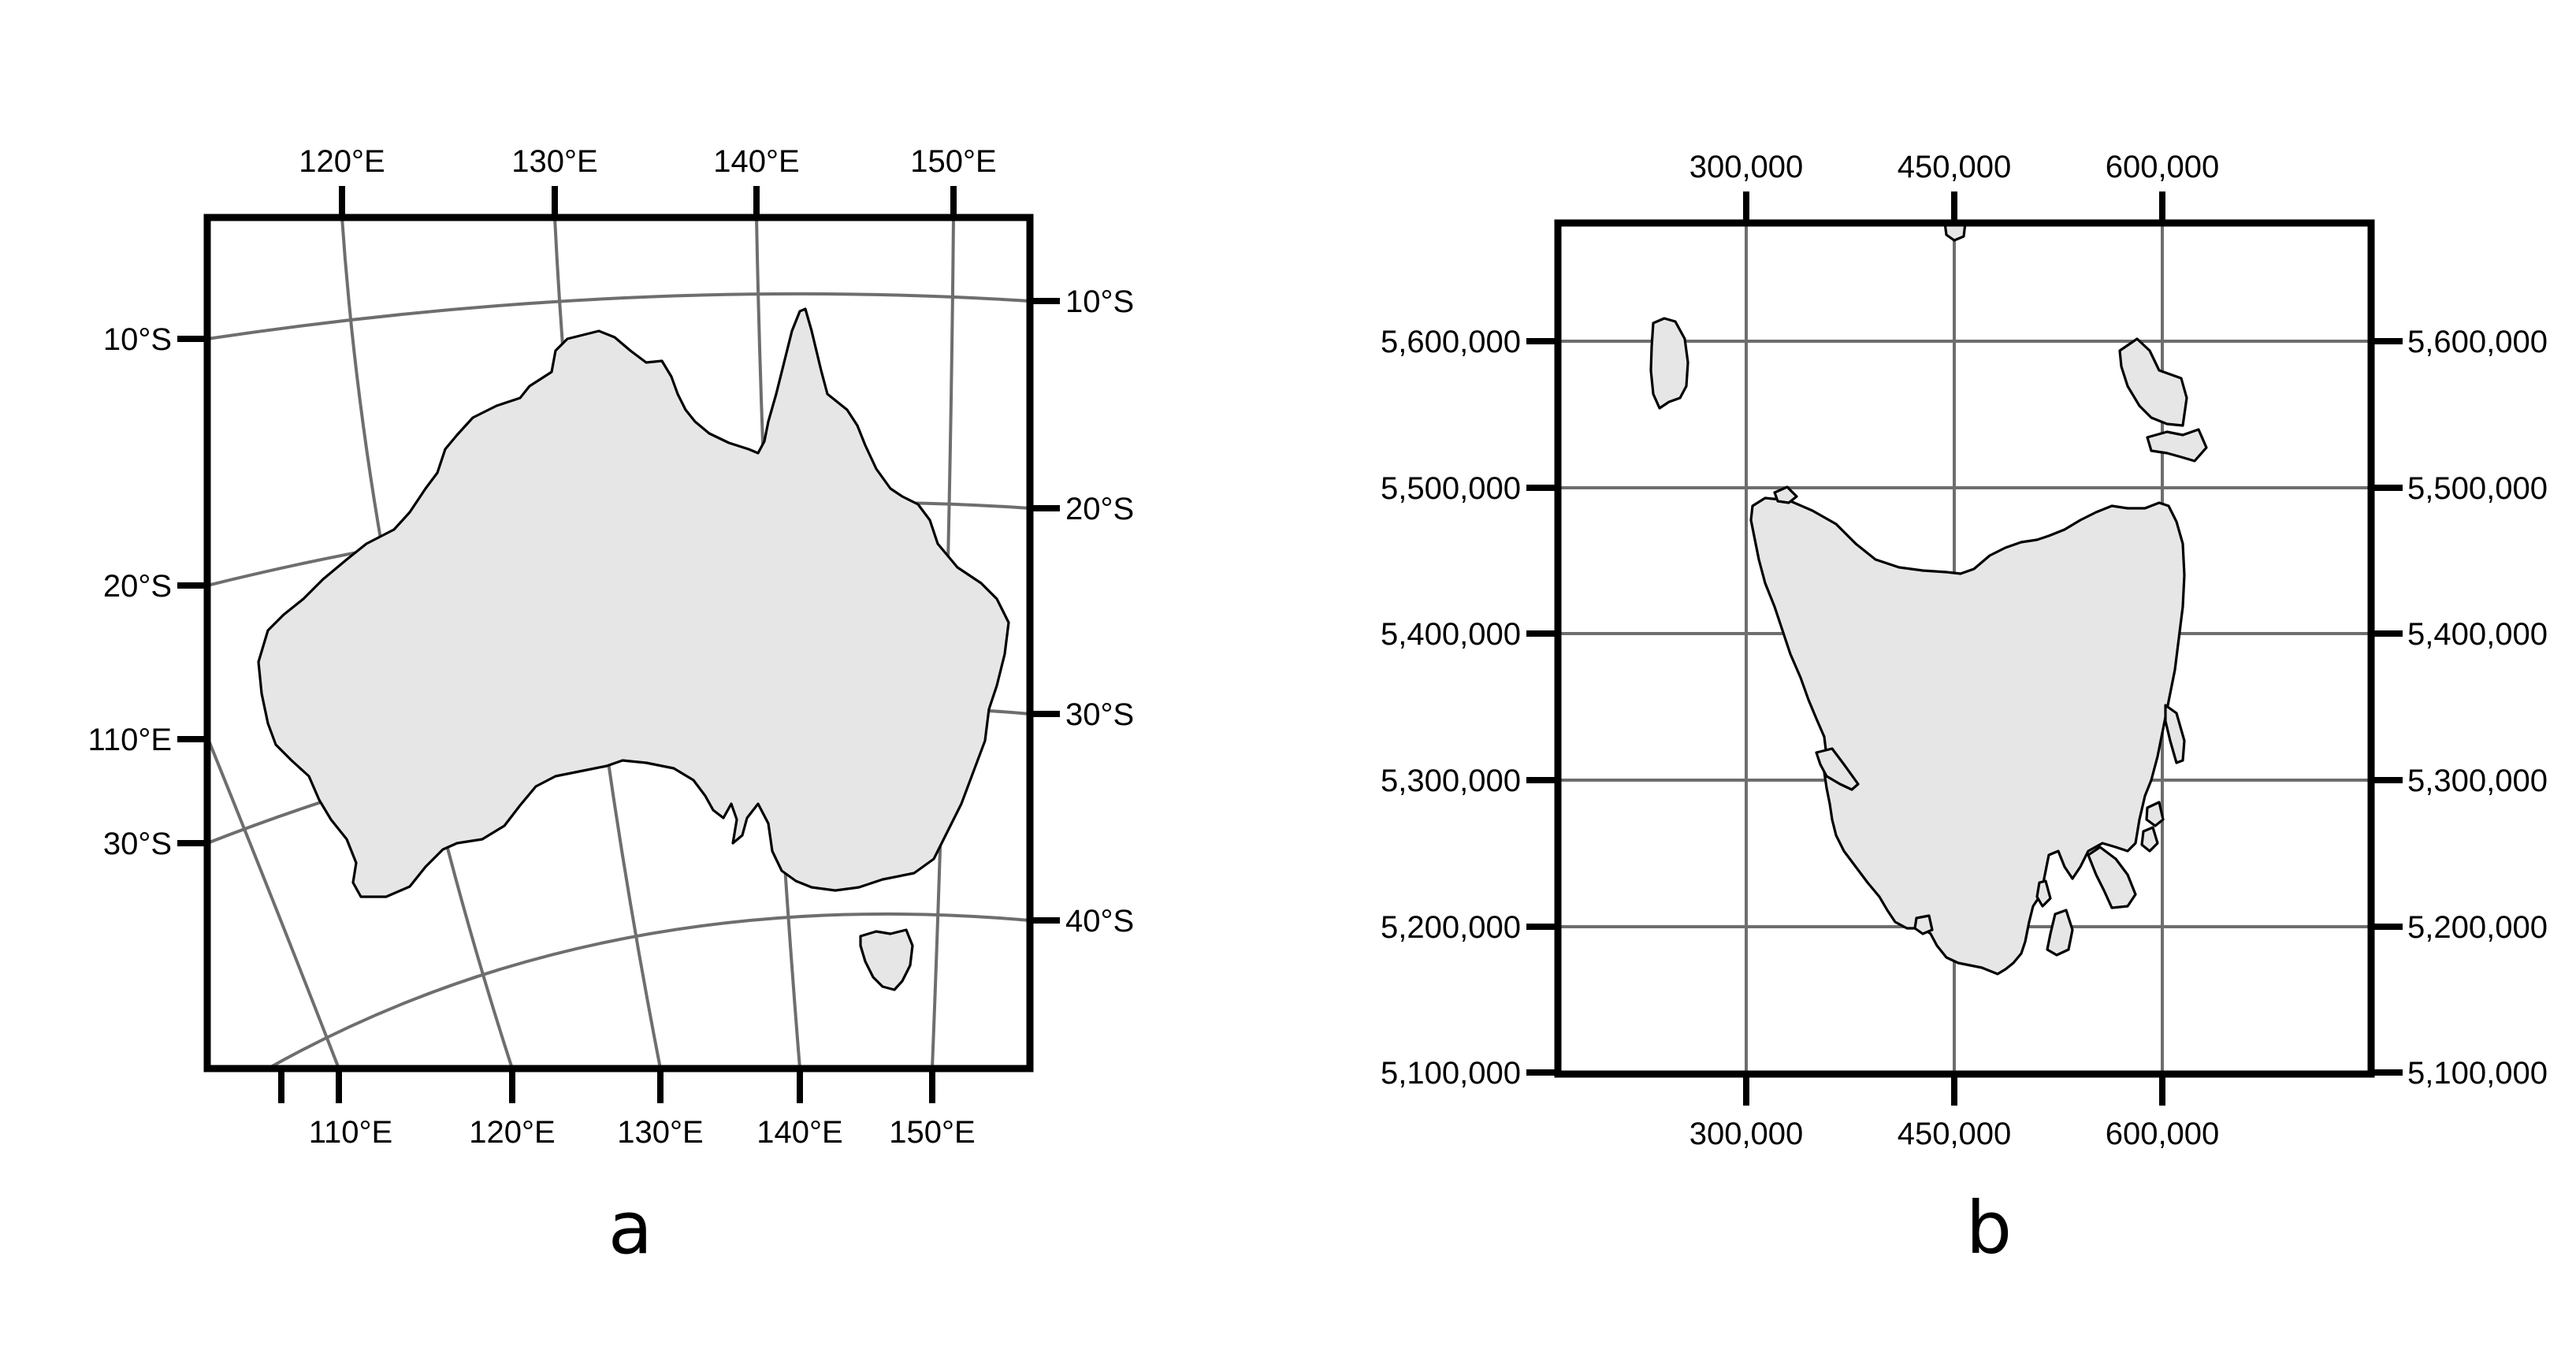 The image size is (2576, 1368). What do you see at coordinates (756, 162) in the screenshot?
I see `label-a-top: 140°E` at bounding box center [756, 162].